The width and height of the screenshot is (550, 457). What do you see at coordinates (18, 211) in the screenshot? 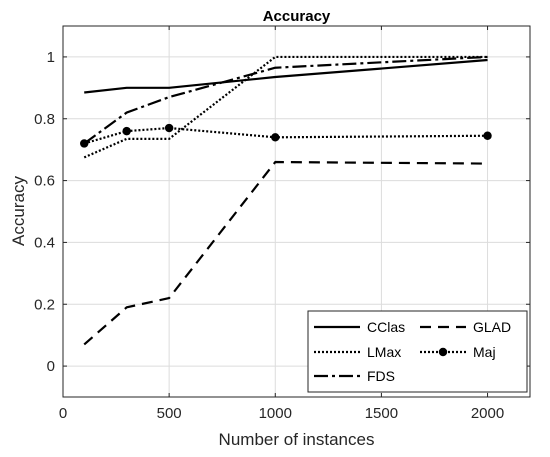
I see `y-axis-label: Accuracy` at bounding box center [18, 211].